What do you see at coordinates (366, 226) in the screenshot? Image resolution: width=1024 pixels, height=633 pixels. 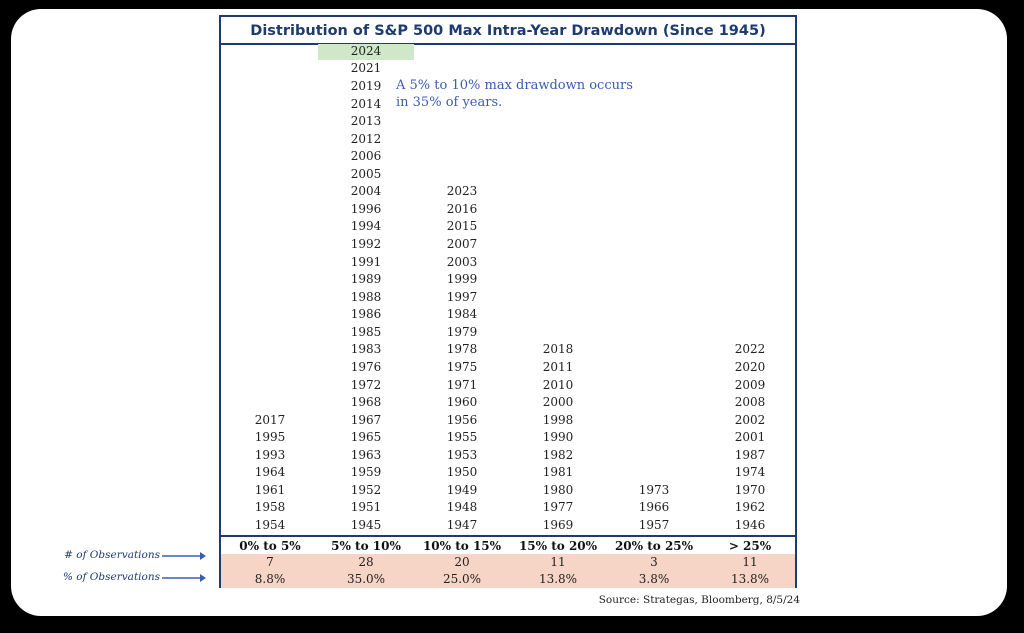 I see `year-cell: 1994` at bounding box center [366, 226].